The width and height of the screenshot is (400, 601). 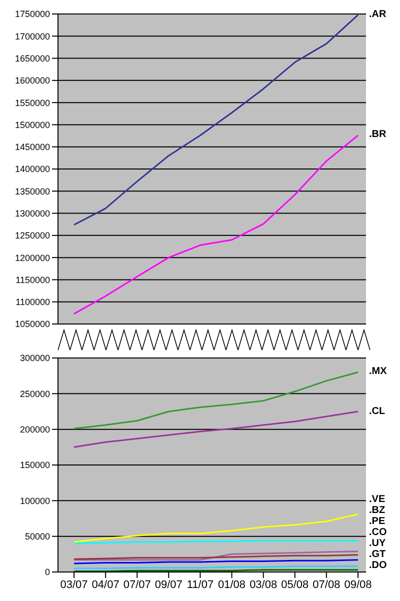 What do you see at coordinates (377, 511) in the screenshot?
I see `text: .BZ` at bounding box center [377, 511].